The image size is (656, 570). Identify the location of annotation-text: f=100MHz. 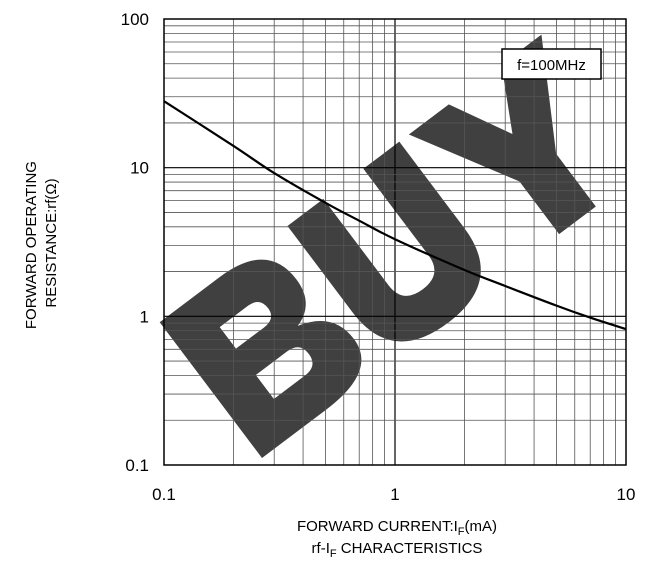
(551, 65).